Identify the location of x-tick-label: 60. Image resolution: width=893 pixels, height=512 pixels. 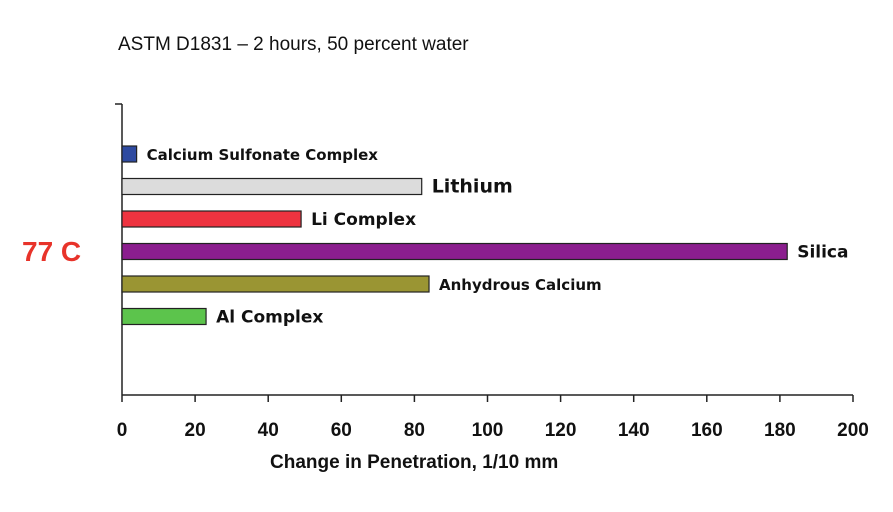
(341, 430).